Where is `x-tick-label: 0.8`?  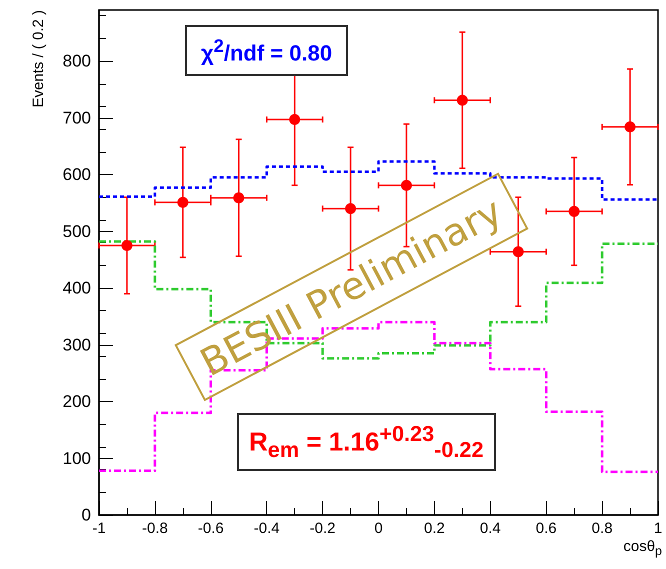
x-tick-label: 0.8 is located at coordinates (602, 528).